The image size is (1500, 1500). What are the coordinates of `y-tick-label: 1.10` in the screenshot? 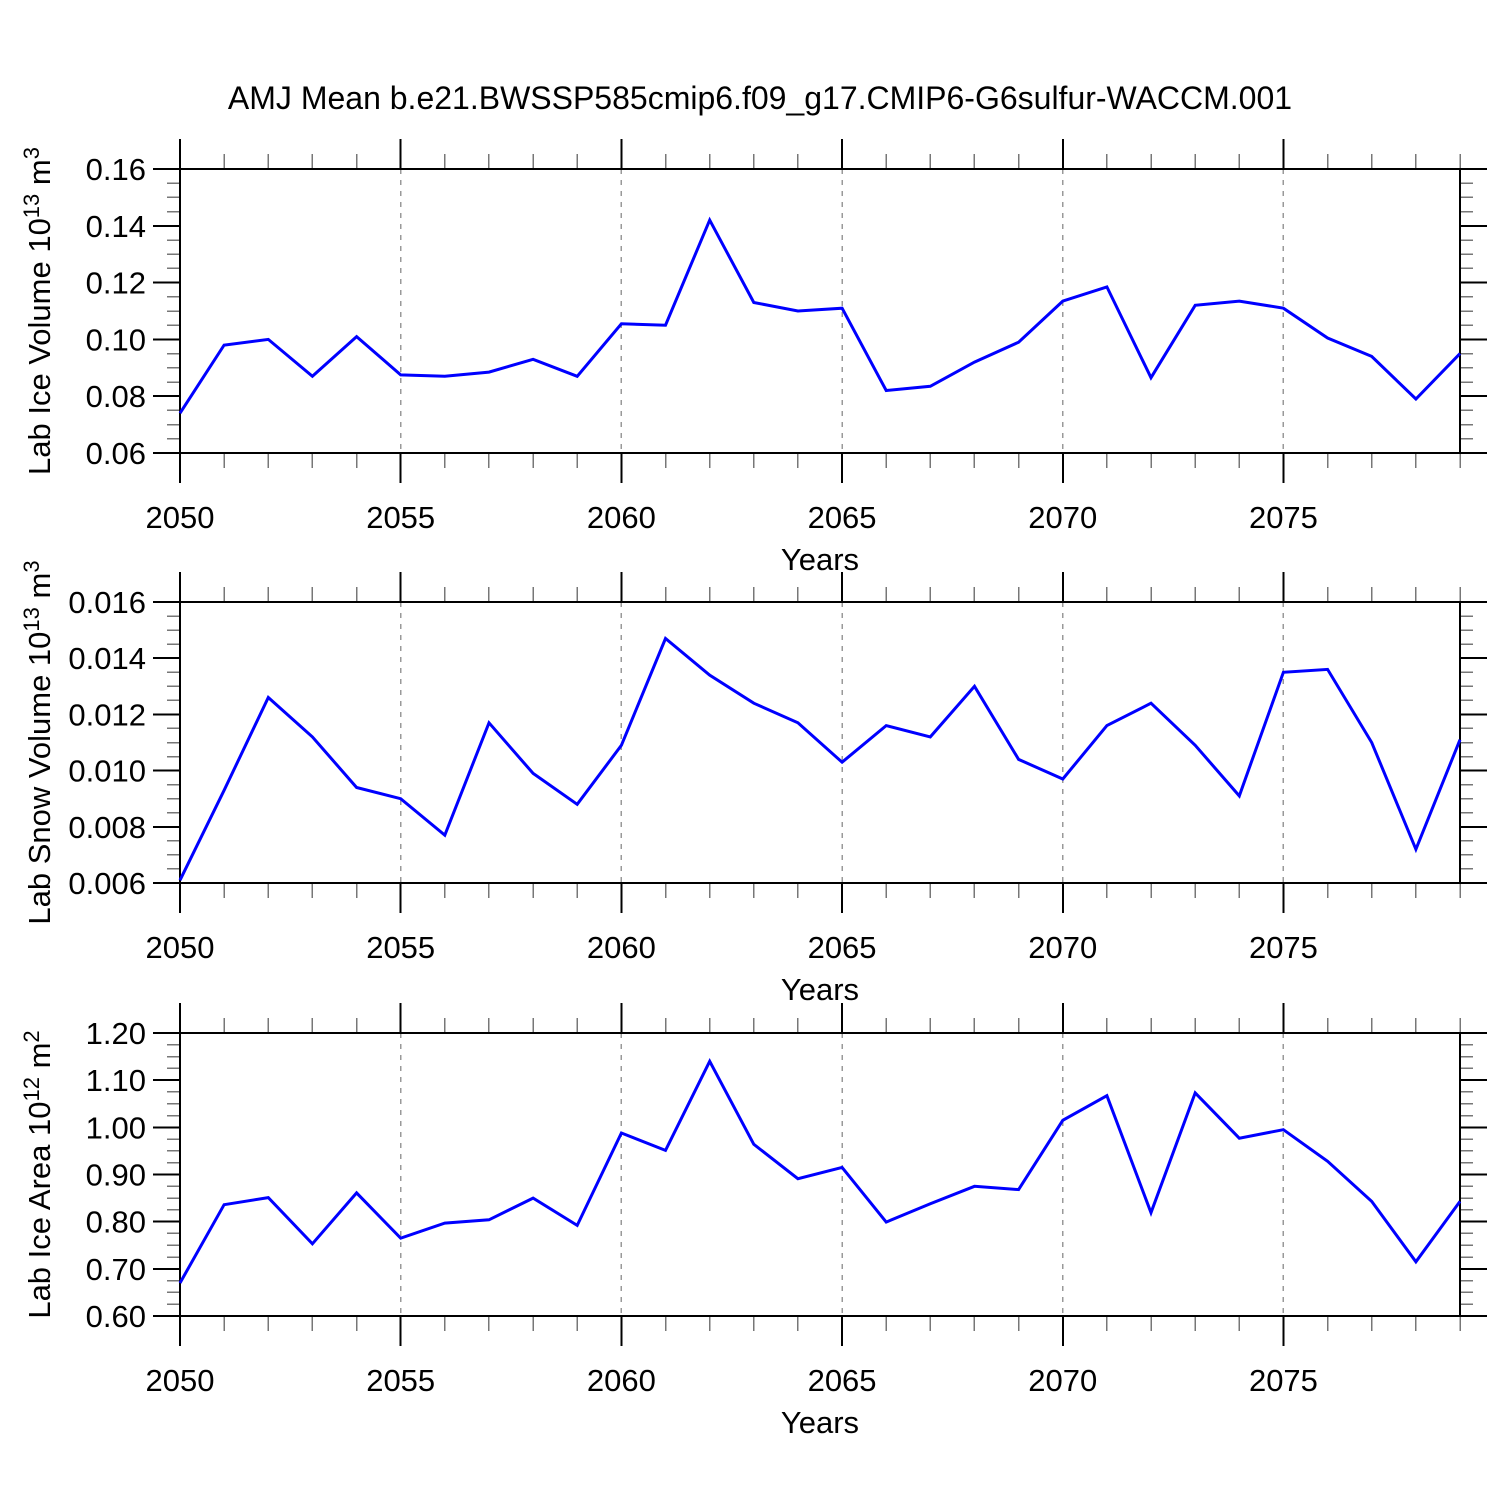 It's located at (116, 1080).